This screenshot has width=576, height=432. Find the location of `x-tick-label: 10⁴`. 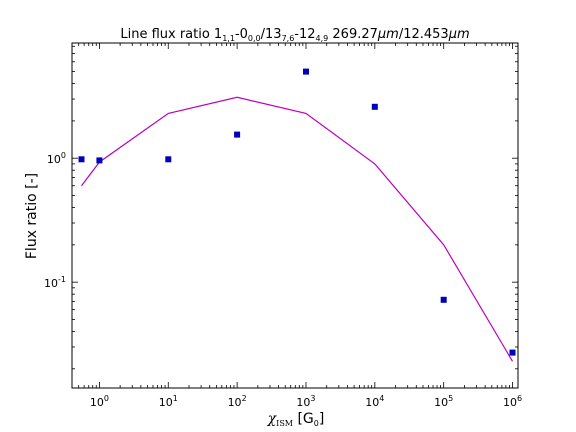

x-tick-label: 10⁴ is located at coordinates (374, 401).